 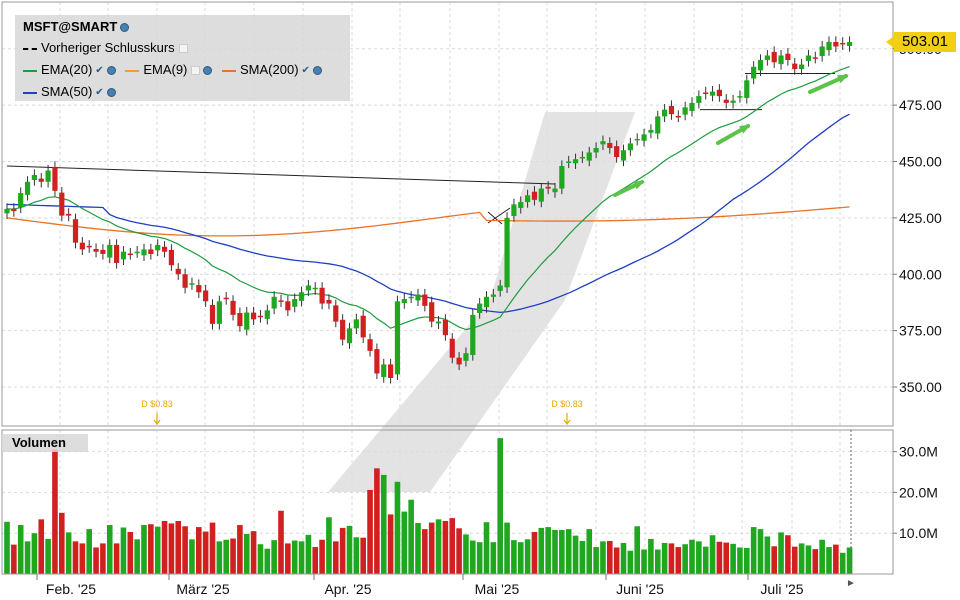 What do you see at coordinates (843, 79) in the screenshot?
I see `trend-arrow-head` at bounding box center [843, 79].